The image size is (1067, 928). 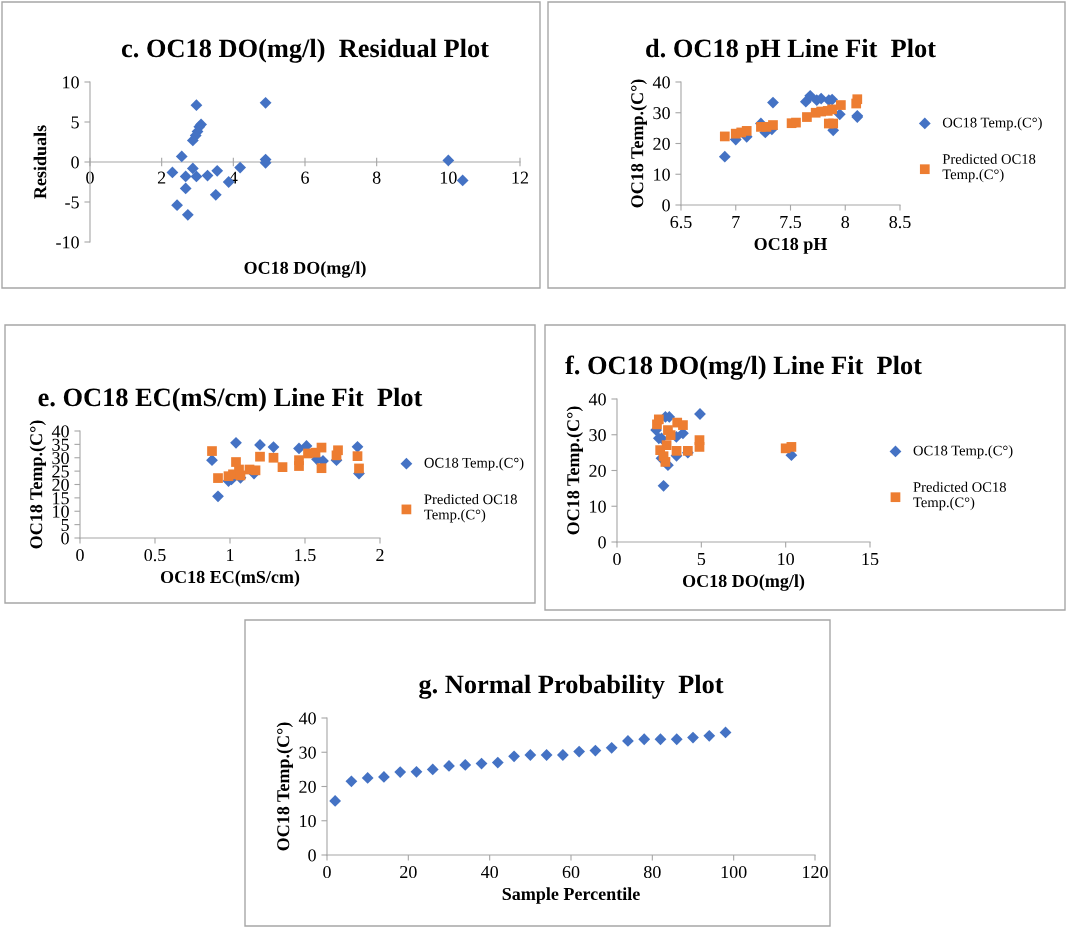 I want to click on x-tick-label: 6.5, so click(x=681, y=222).